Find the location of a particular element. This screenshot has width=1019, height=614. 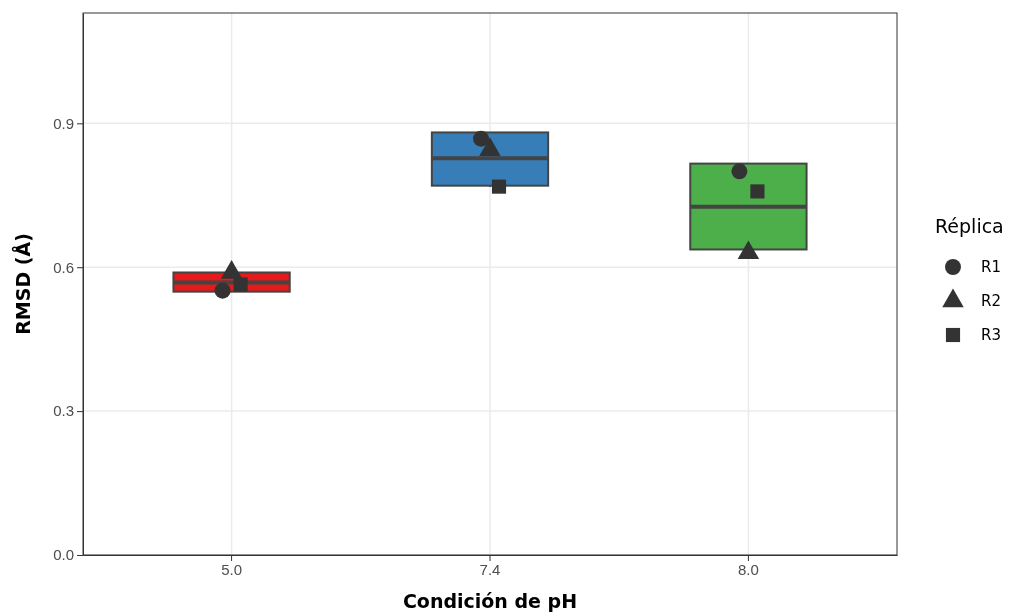

x-tick-label: 8.0 is located at coordinates (748, 569).